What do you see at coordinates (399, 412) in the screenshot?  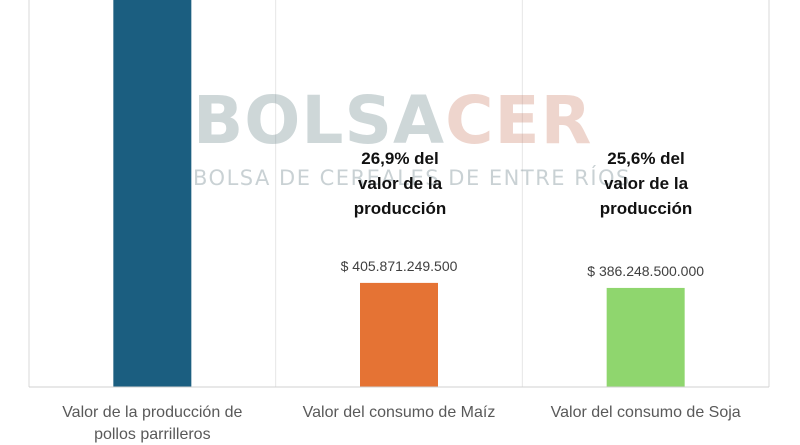 I see `category-label: Valor del consumo de Maíz` at bounding box center [399, 412].